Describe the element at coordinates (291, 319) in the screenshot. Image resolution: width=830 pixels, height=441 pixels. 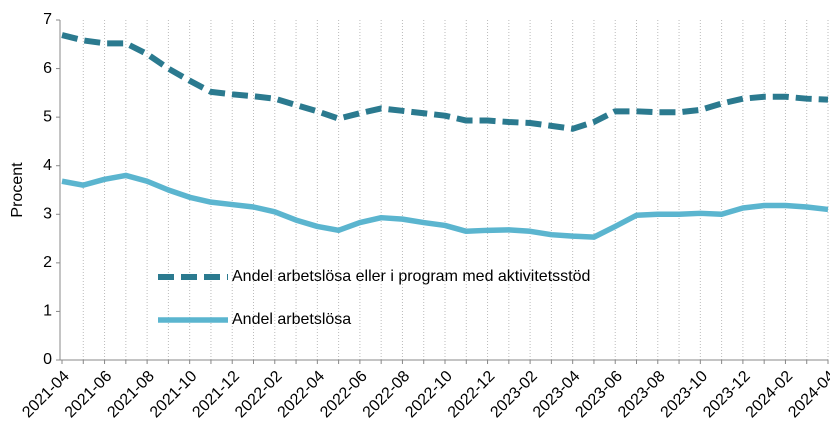
I see `legend-label: Andel arbetslösa` at that location.